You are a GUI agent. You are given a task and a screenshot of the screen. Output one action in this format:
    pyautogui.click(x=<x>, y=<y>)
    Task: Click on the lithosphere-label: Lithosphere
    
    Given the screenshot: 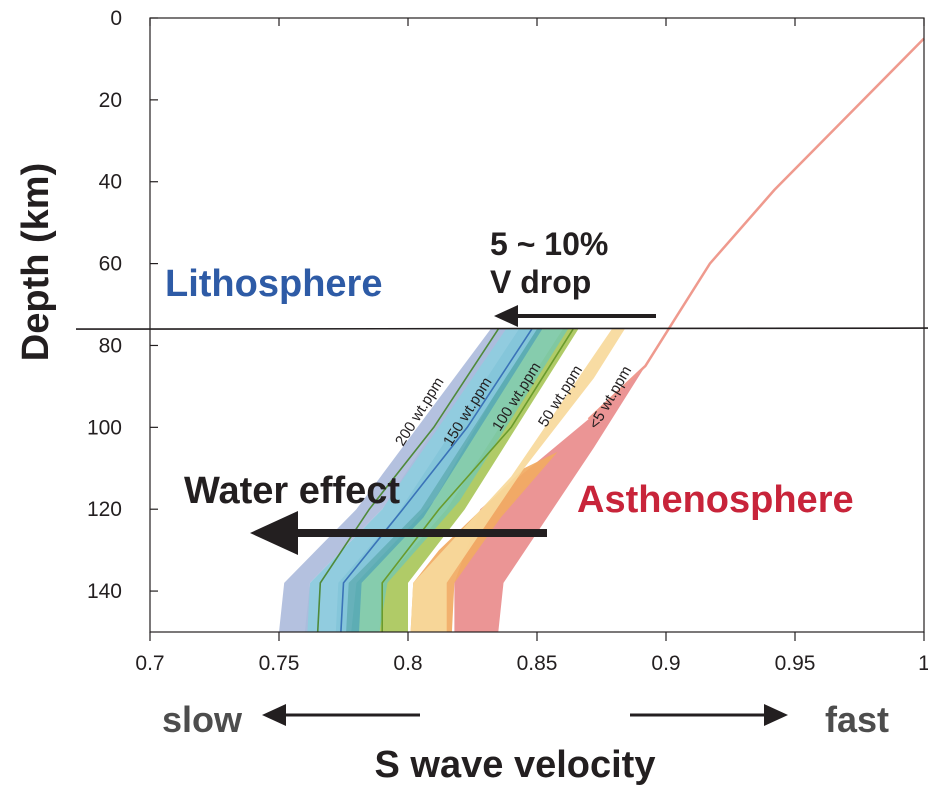 What is the action you would take?
    pyautogui.click(x=273, y=284)
    